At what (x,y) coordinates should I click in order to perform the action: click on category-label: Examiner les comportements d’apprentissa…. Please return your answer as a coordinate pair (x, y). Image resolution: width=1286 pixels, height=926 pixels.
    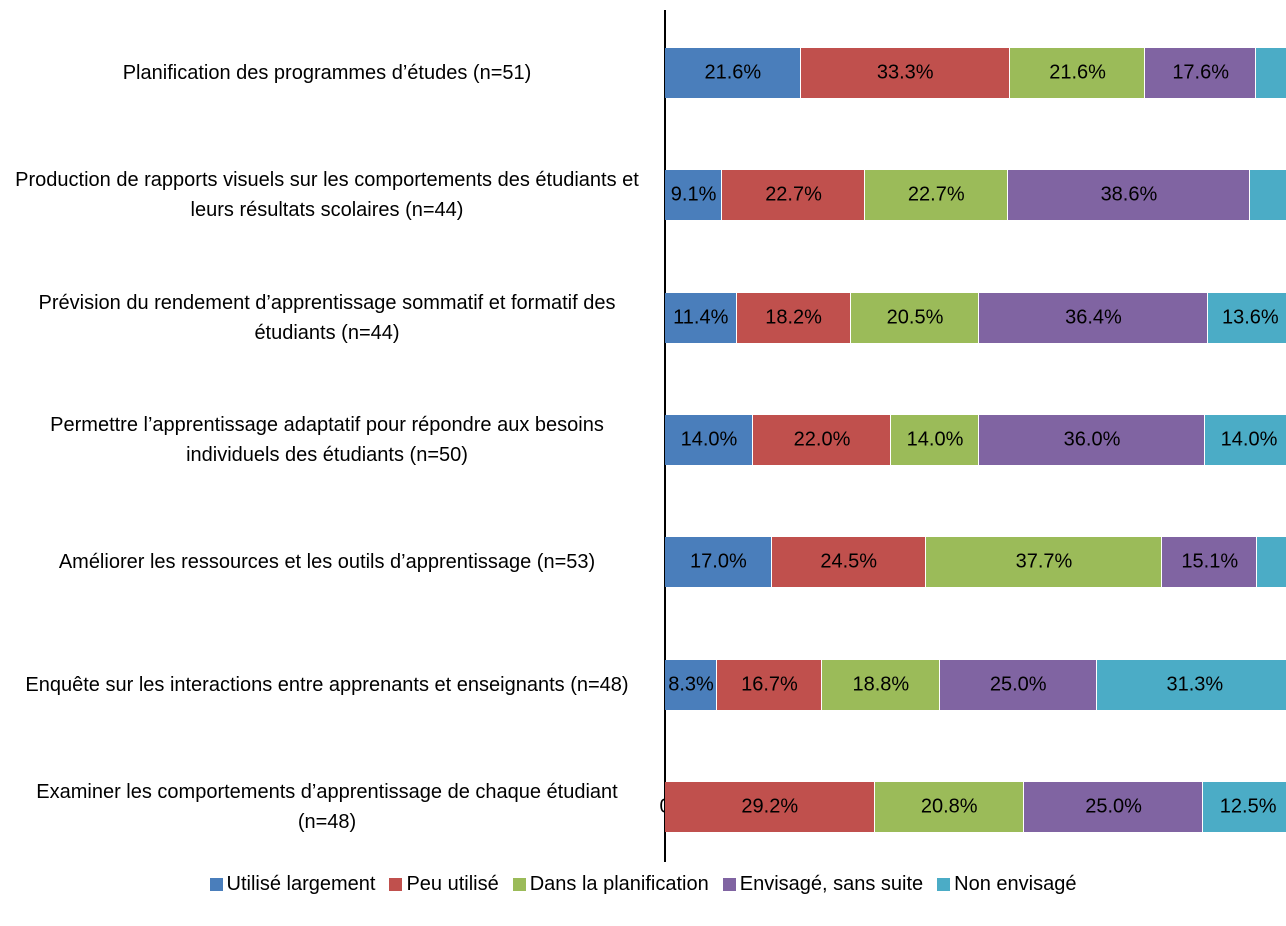
    Looking at the image, I should click on (327, 806).